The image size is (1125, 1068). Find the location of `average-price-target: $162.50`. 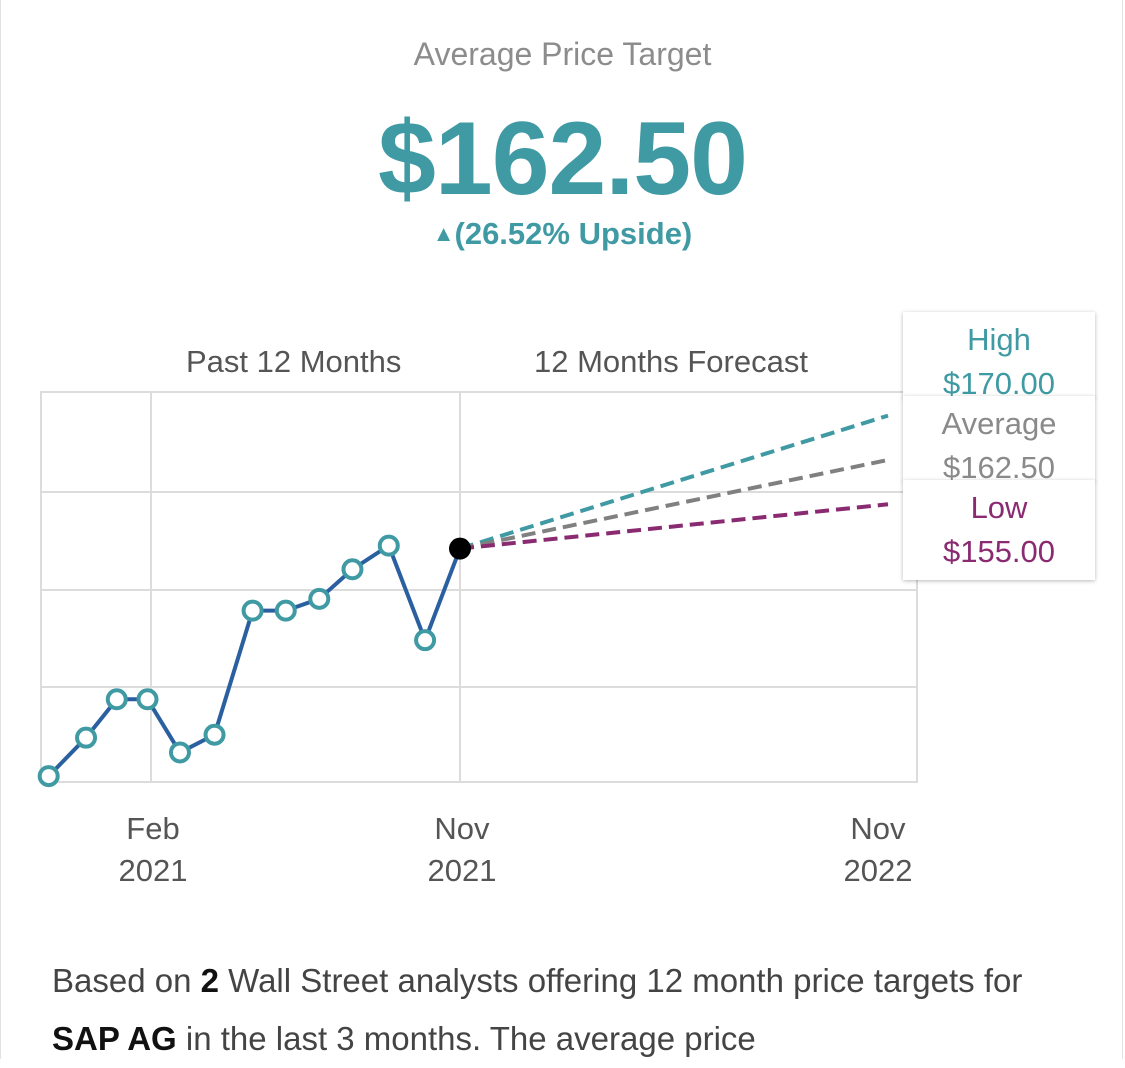

average-price-target: $162.50 is located at coordinates (563, 159).